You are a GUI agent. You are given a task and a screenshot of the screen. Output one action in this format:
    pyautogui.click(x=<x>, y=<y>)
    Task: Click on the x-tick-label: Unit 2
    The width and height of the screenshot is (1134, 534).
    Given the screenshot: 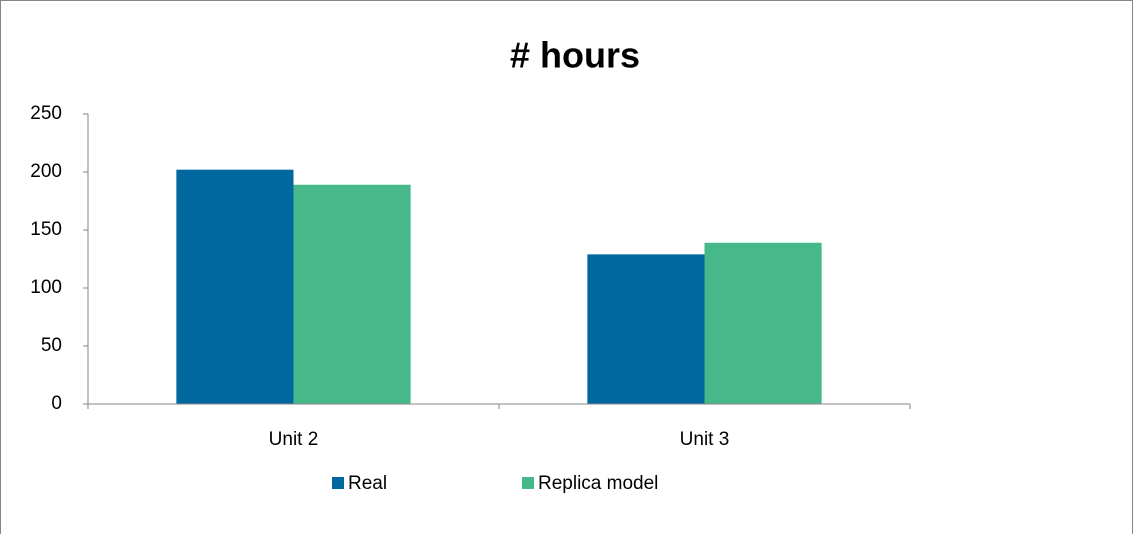 What is the action you would take?
    pyautogui.click(x=294, y=439)
    